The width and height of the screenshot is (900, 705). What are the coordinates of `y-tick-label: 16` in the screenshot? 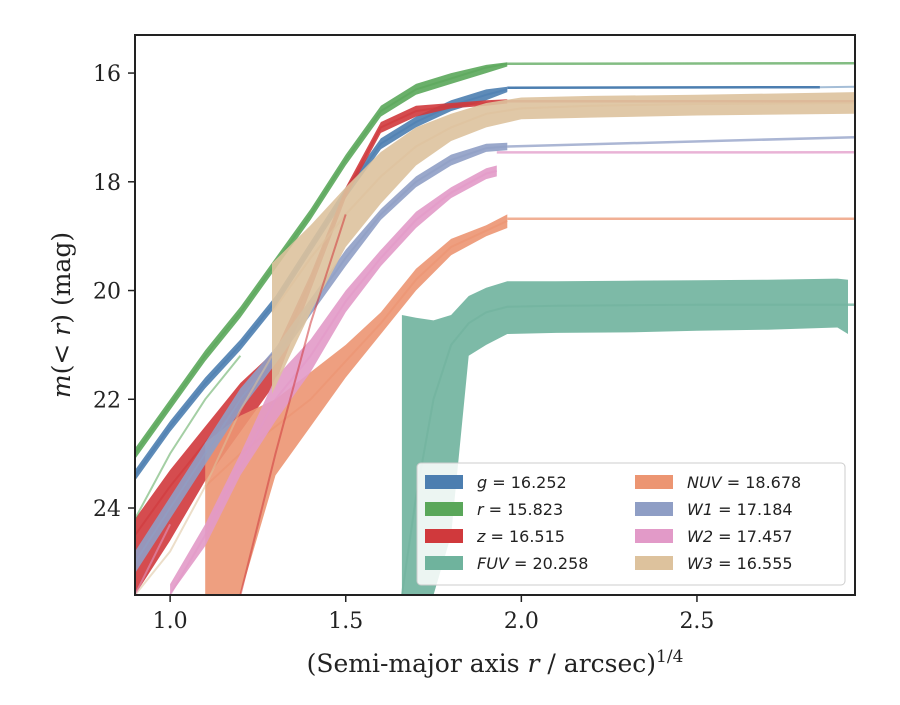 It's located at (107, 74).